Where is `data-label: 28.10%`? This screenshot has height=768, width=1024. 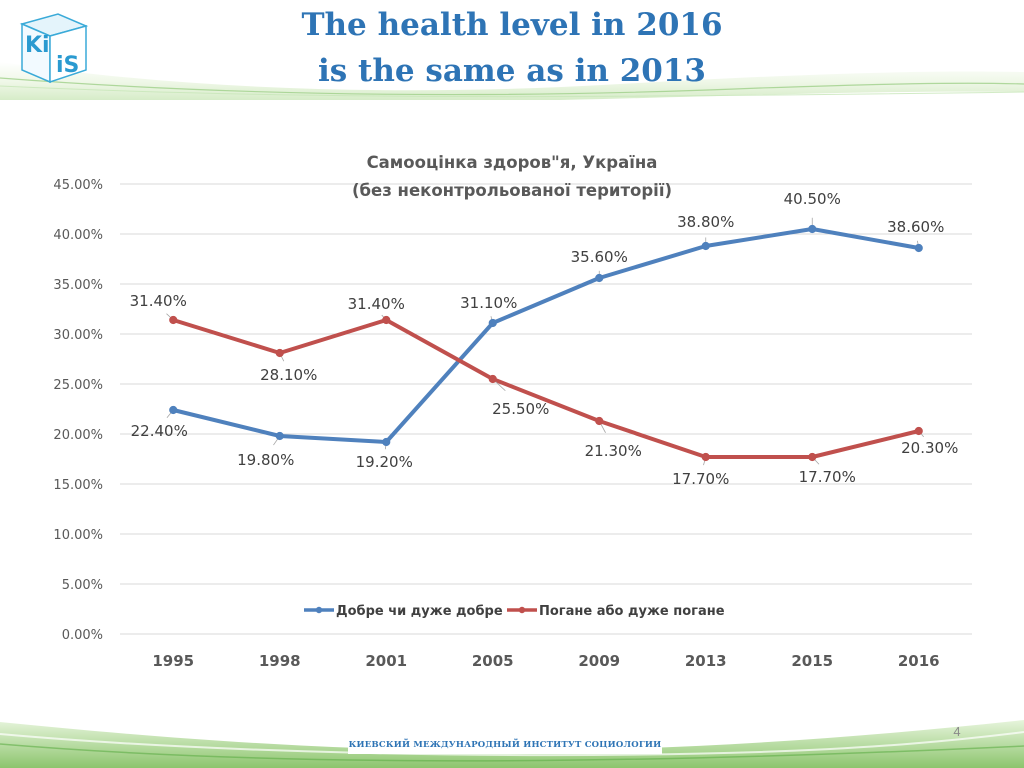 data-label: 28.10% is located at coordinates (288, 375).